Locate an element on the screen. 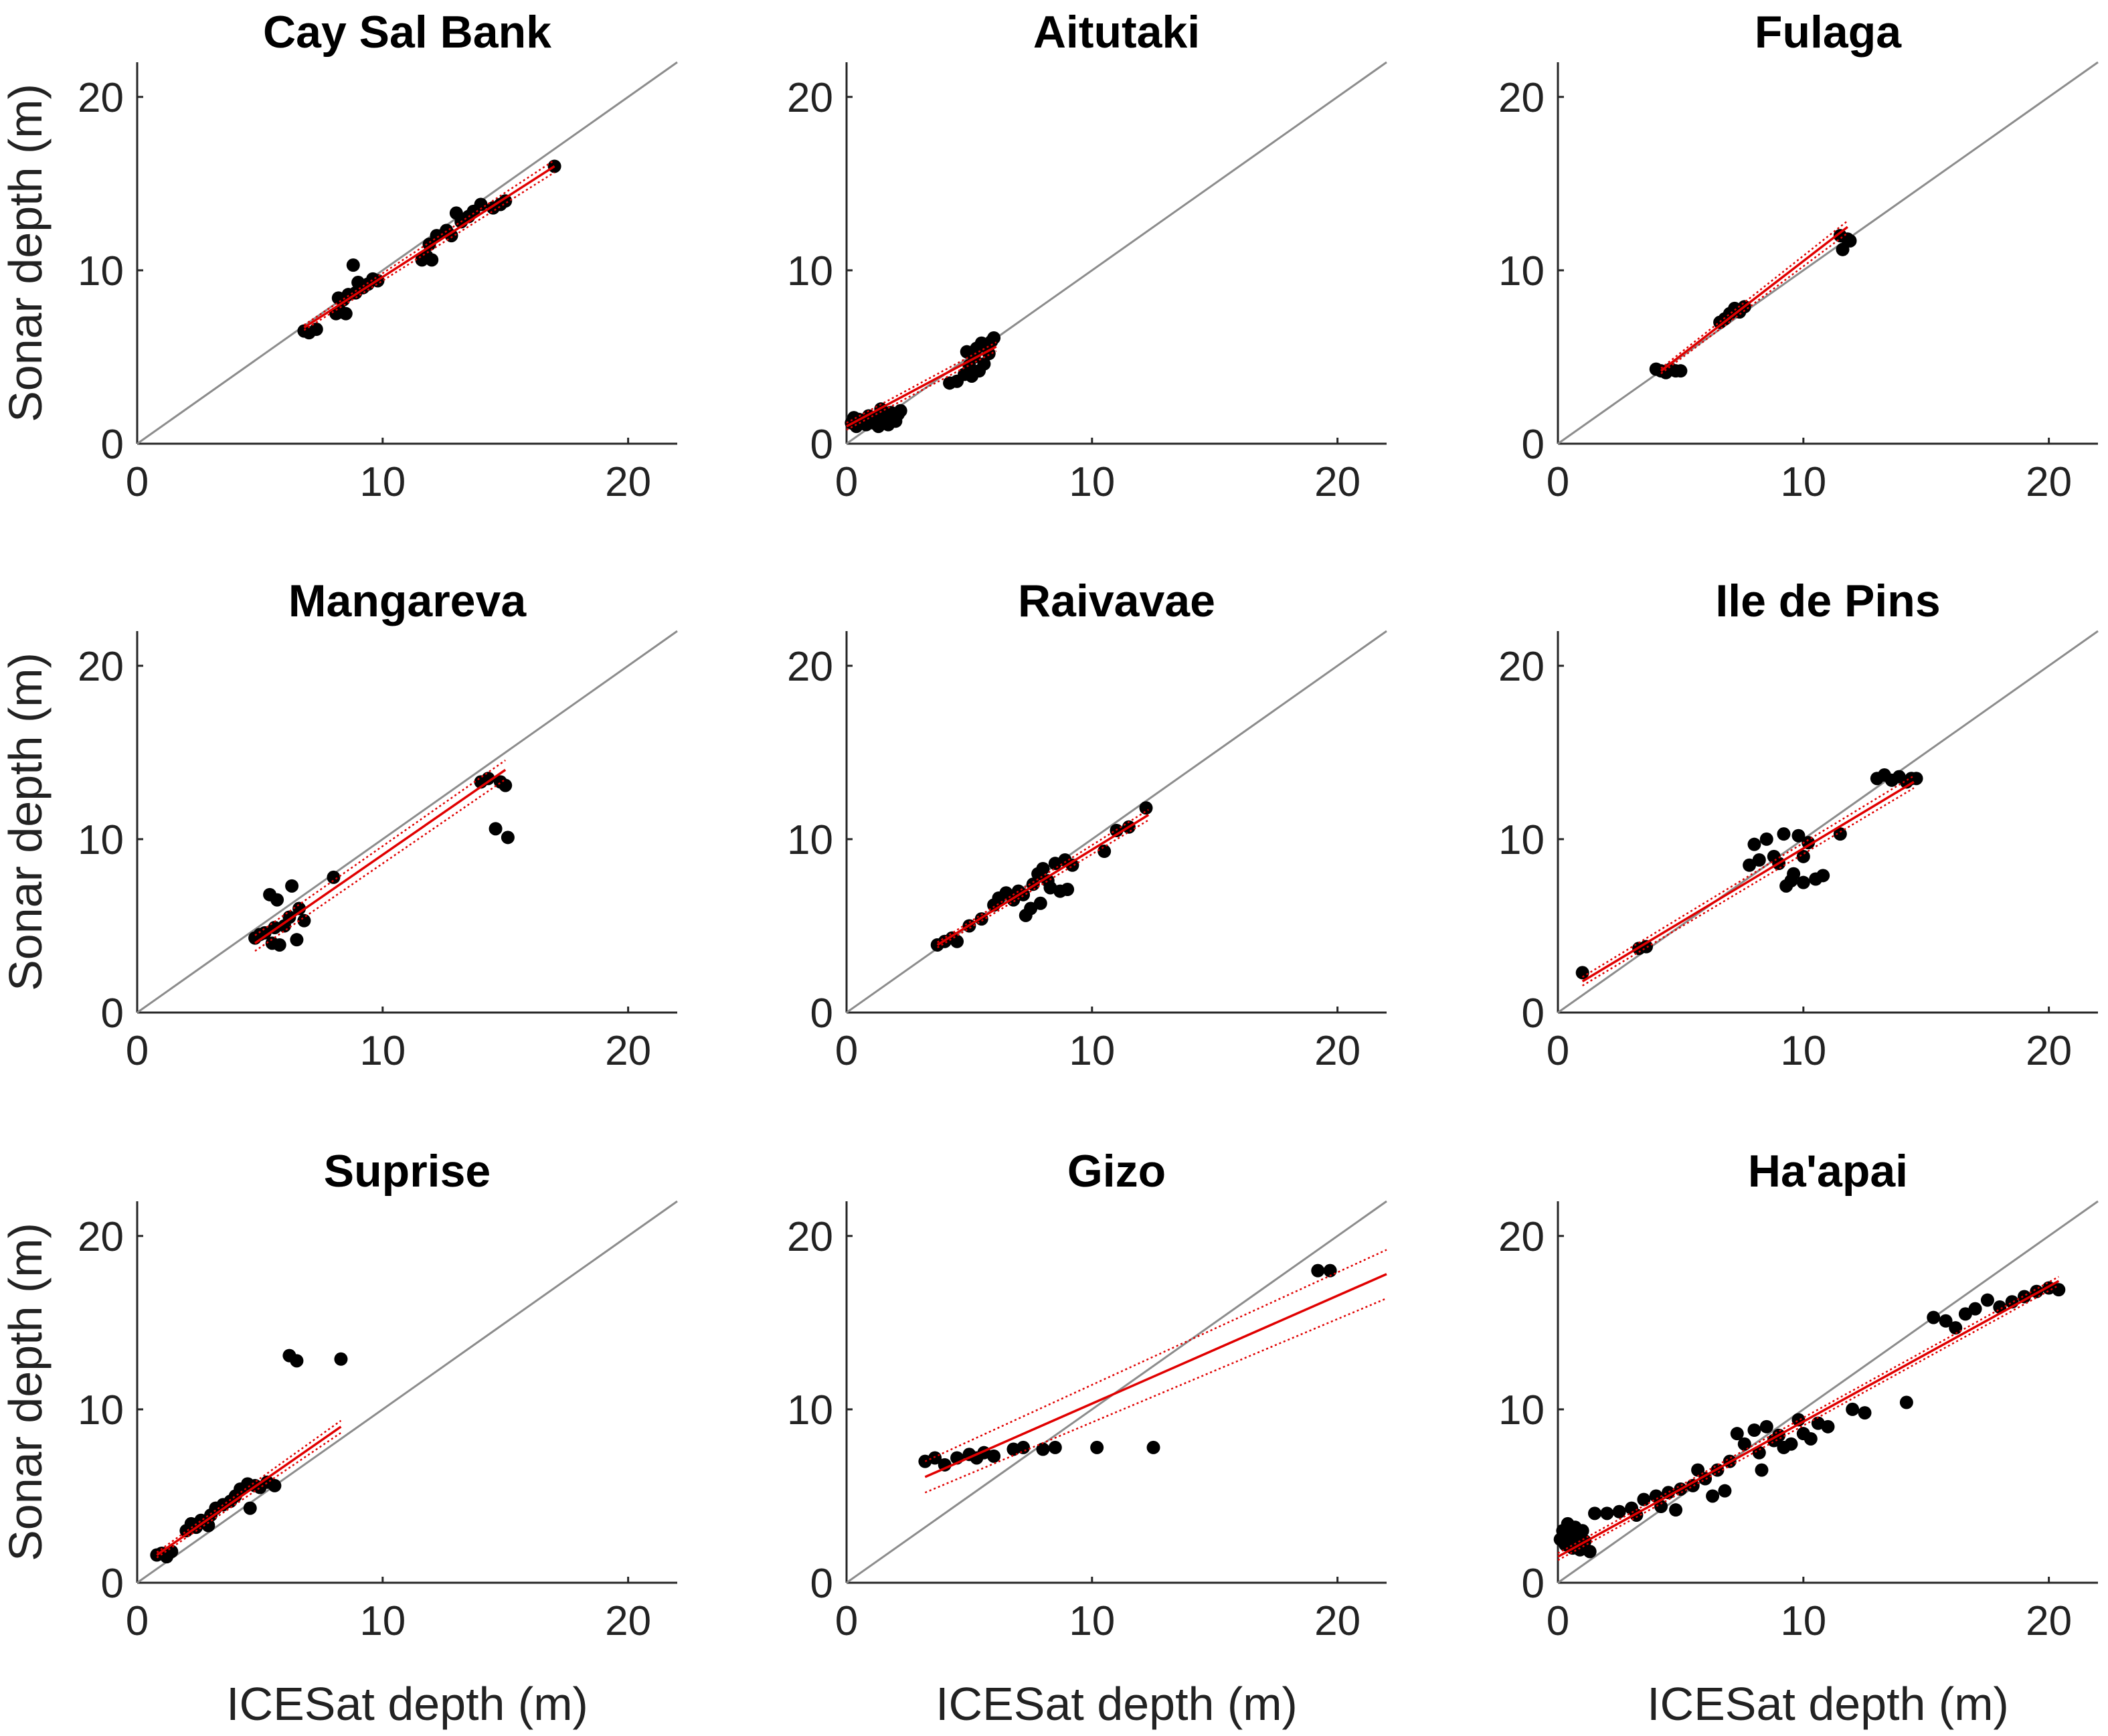  panel-title: Mangareva is located at coordinates (408, 601).